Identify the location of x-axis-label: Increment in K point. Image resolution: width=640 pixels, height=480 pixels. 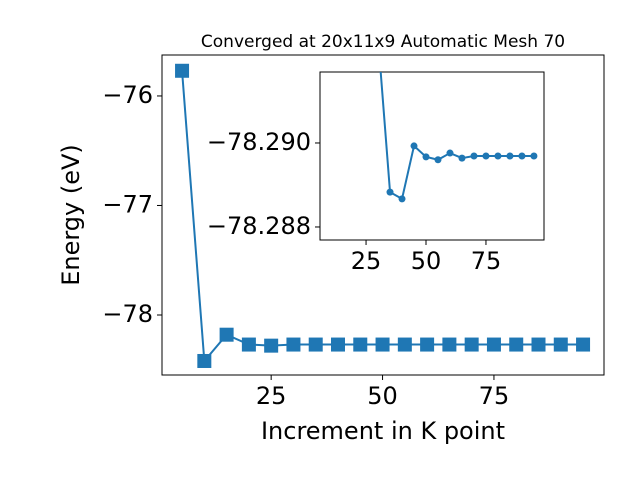
(383, 431).